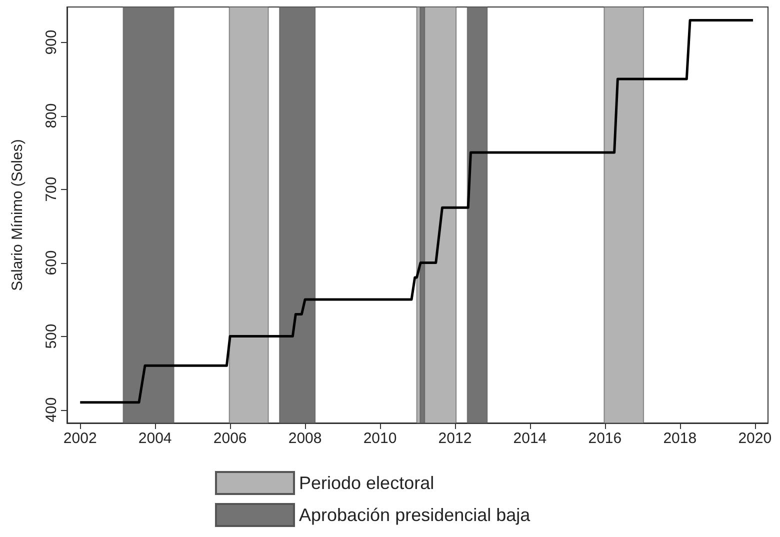 Image resolution: width=780 pixels, height=537 pixels. I want to click on y-tick-label: 500, so click(51, 336).